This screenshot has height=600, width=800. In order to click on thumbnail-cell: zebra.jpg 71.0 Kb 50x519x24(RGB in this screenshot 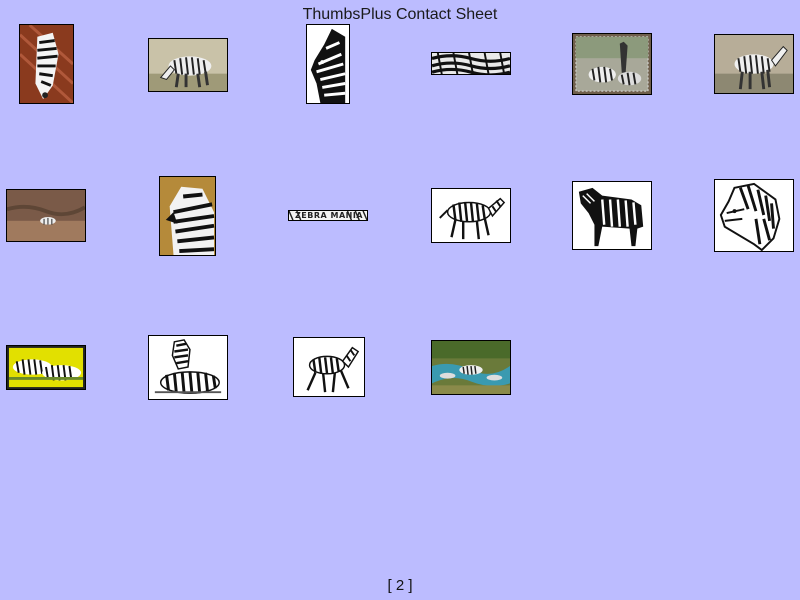, I will do `click(50, 62)`.